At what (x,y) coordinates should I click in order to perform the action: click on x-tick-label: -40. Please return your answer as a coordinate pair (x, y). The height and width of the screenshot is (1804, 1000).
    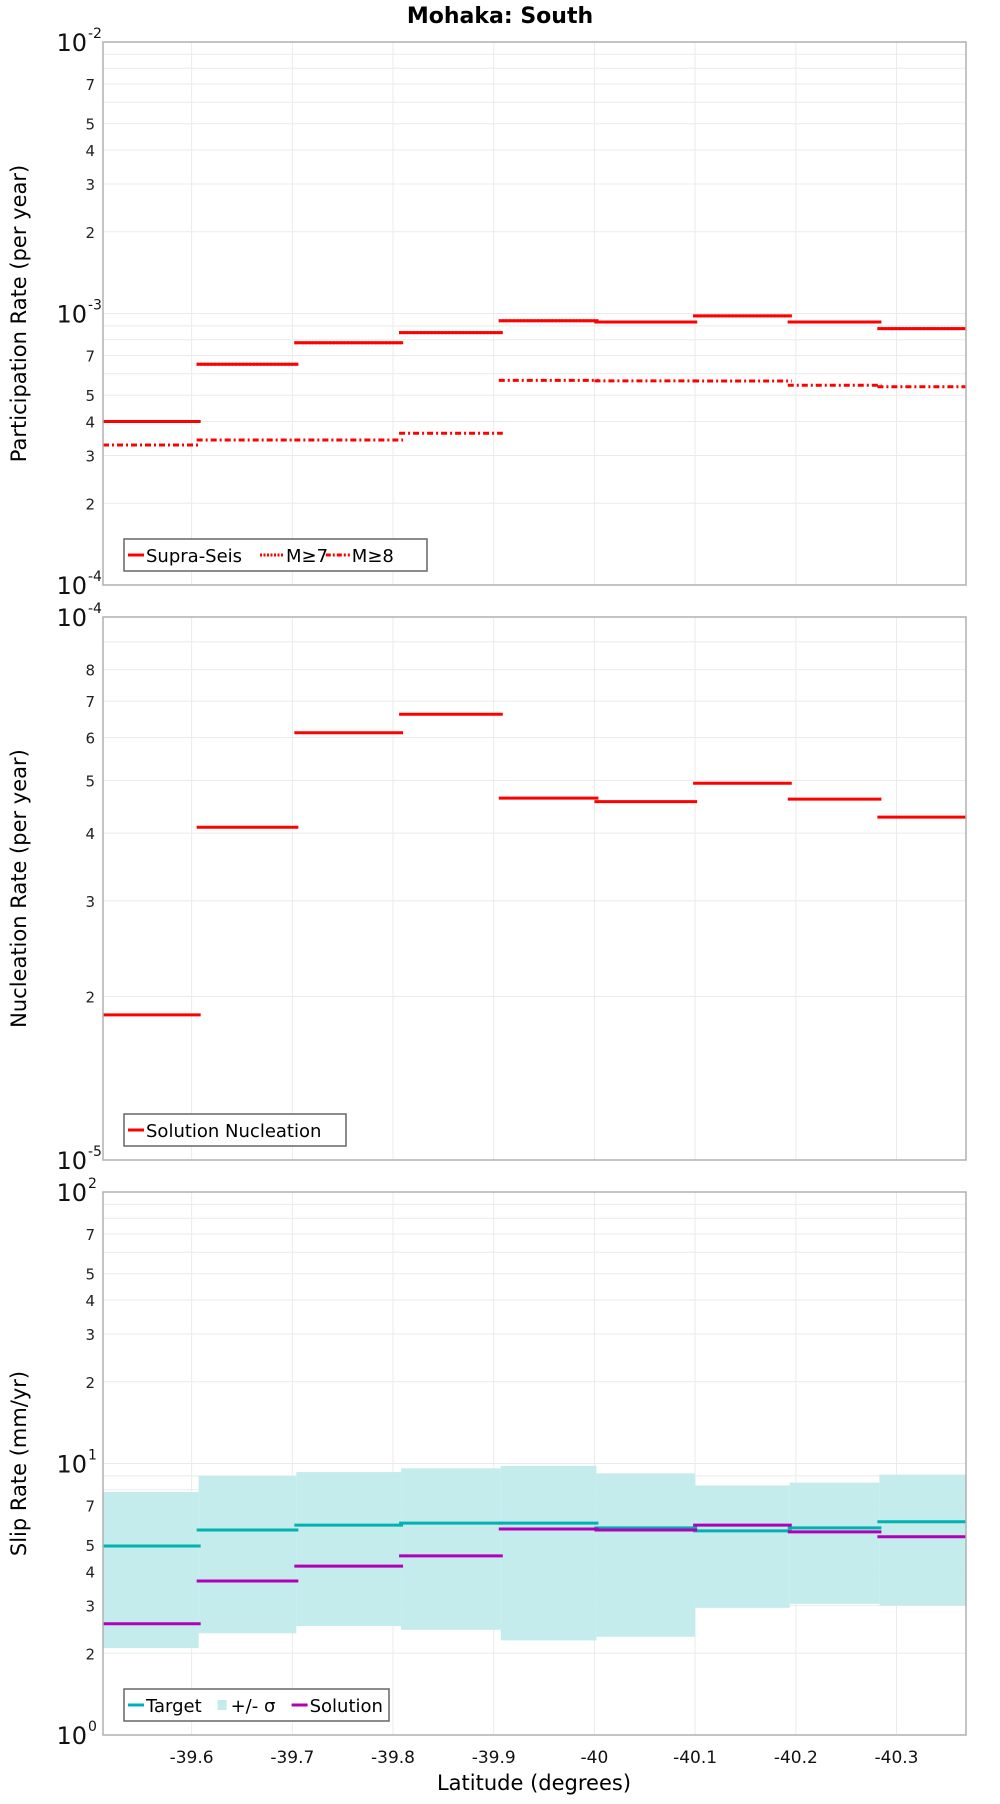
    Looking at the image, I should click on (595, 1758).